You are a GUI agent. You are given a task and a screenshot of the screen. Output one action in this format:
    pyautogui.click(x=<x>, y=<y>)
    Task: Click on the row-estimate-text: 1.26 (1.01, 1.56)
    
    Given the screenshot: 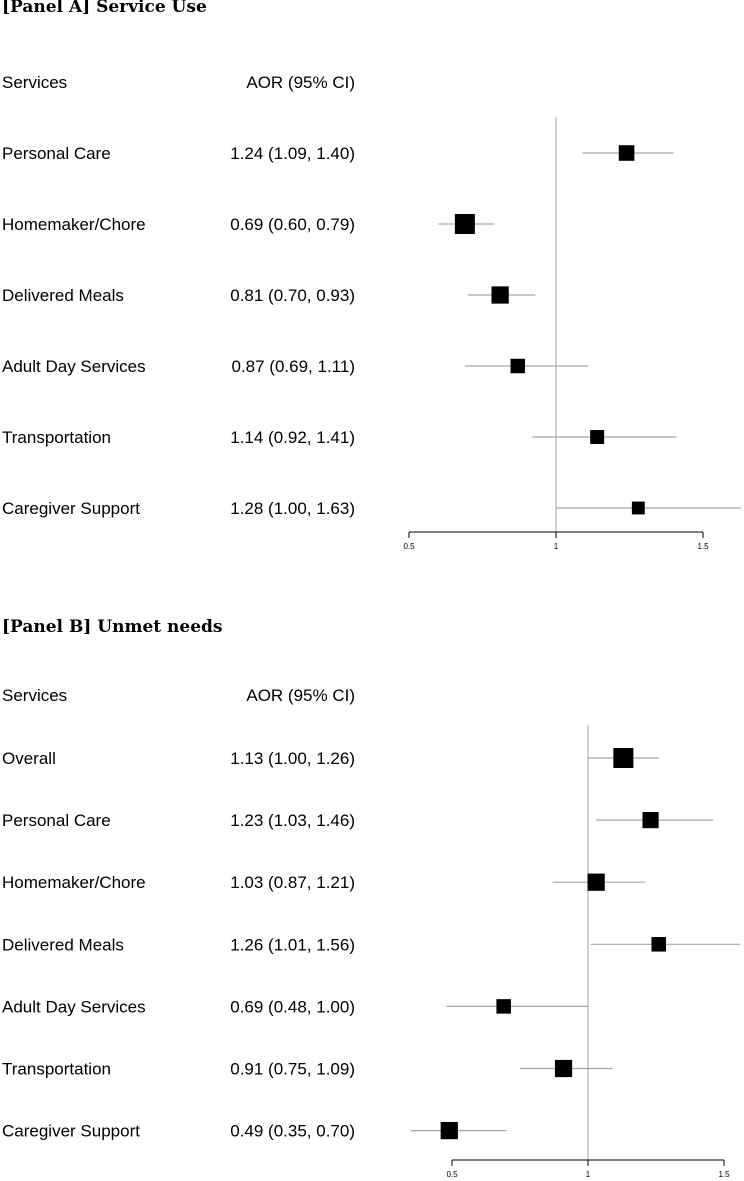 What is the action you would take?
    pyautogui.click(x=292, y=944)
    